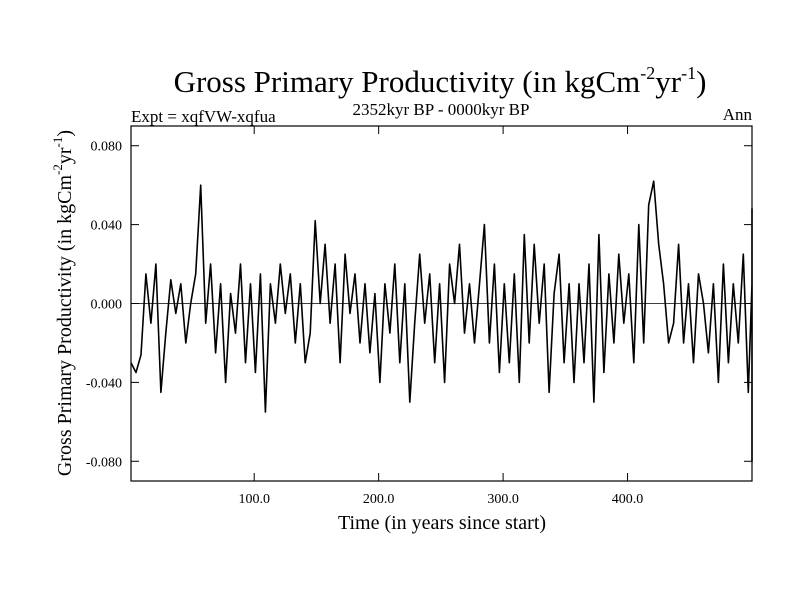  What do you see at coordinates (628, 499) in the screenshot?
I see `x-tick-label: 400.0` at bounding box center [628, 499].